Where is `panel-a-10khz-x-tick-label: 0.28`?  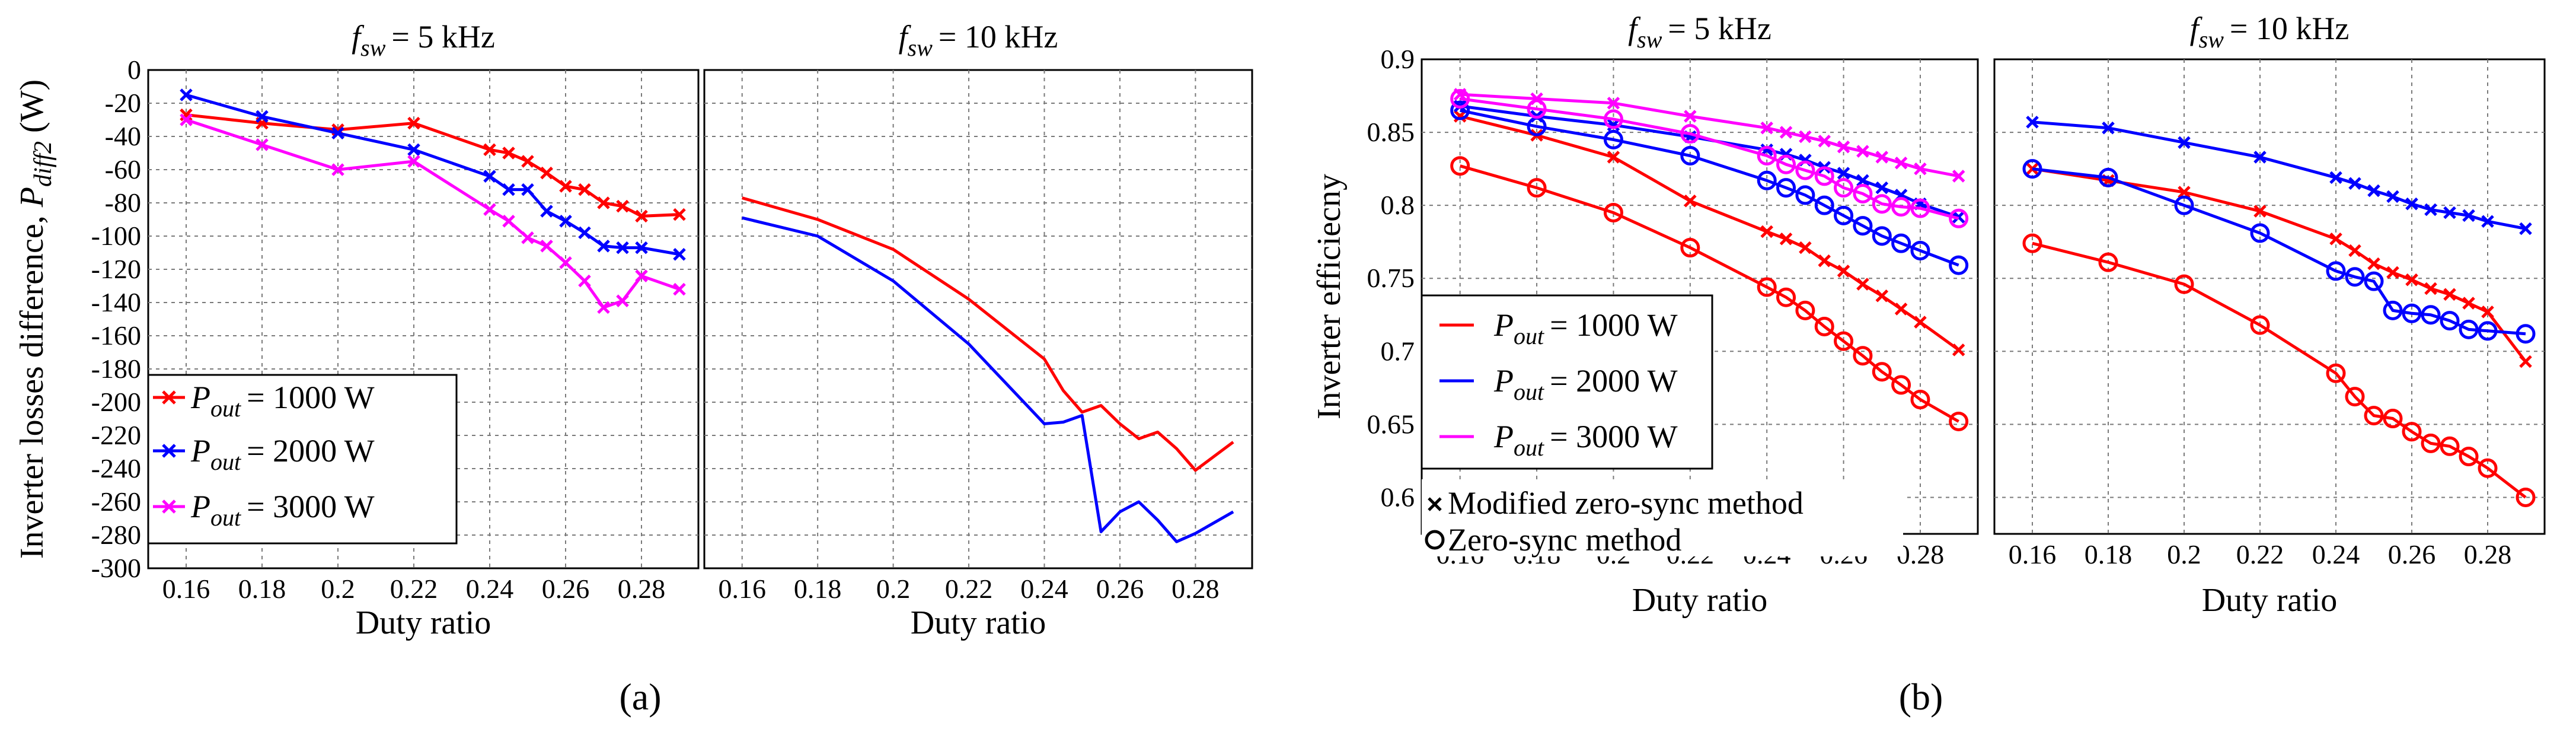
panel-a-10khz-x-tick-label: 0.28 is located at coordinates (1196, 589).